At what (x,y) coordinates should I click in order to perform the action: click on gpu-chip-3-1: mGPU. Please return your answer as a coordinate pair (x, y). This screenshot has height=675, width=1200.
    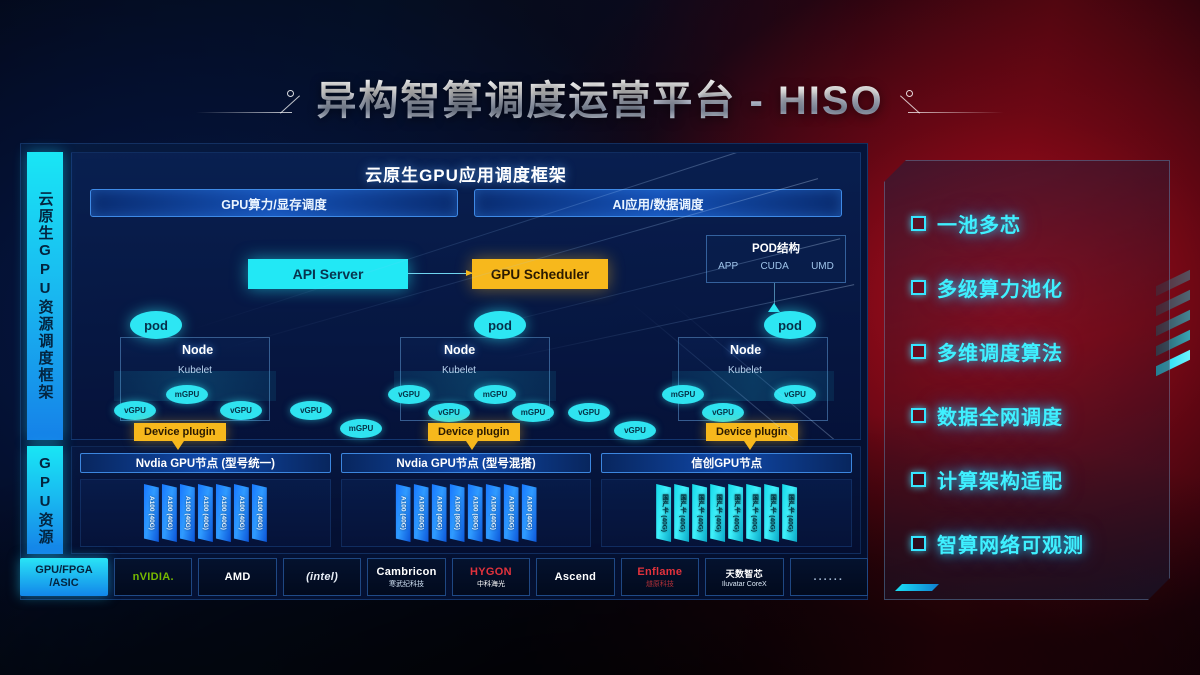
    Looking at the image, I should click on (683, 394).